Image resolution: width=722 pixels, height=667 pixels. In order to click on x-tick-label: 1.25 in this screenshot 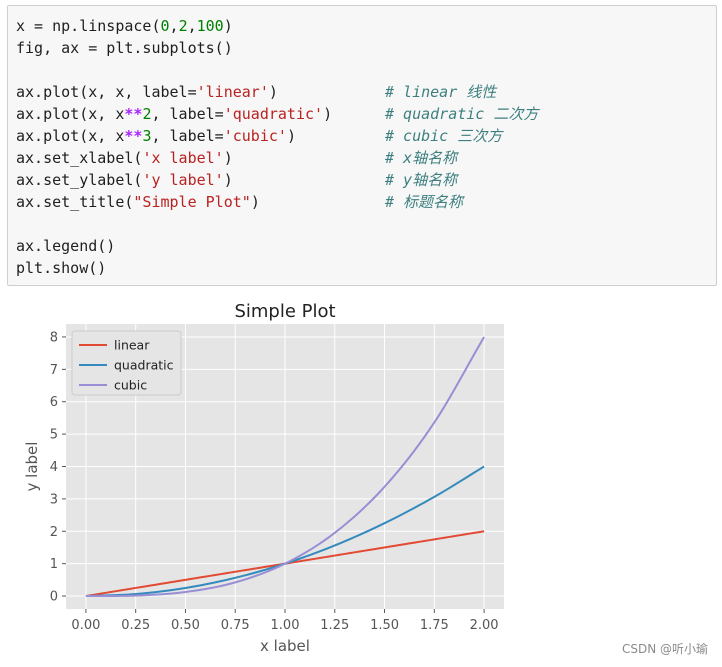, I will do `click(334, 625)`.